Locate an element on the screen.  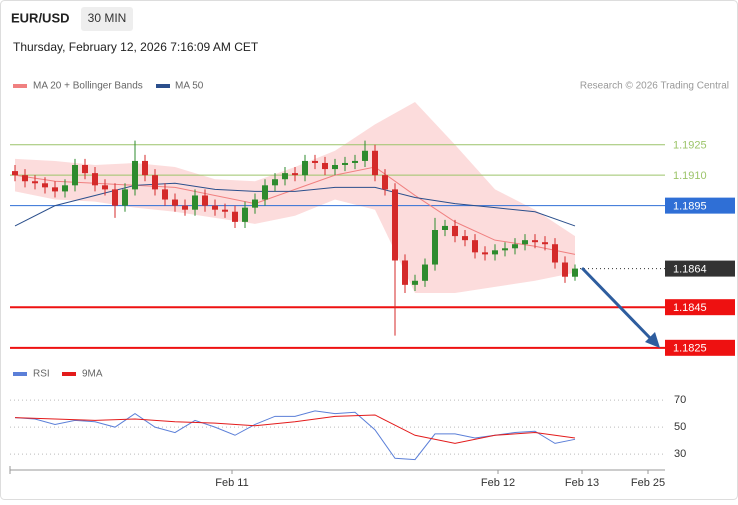
level-label: 1.1925 is located at coordinates (690, 146).